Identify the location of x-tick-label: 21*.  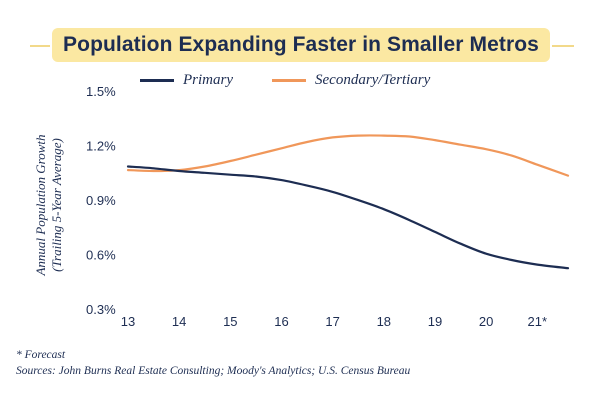
(538, 321).